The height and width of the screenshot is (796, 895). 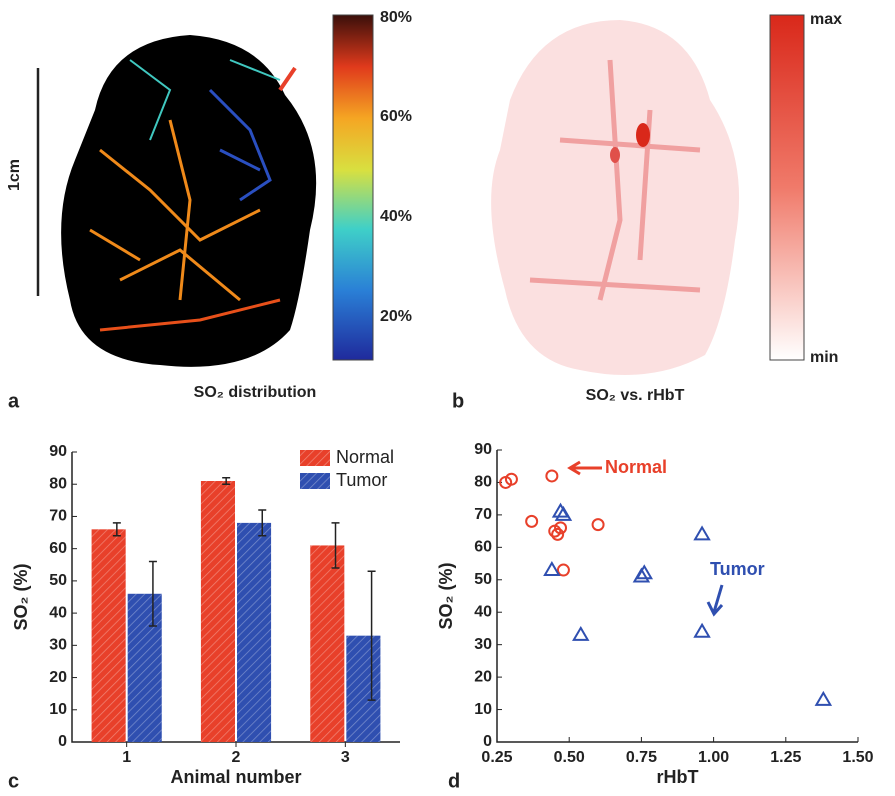 I want to click on colorbar-label: 40%, so click(x=396, y=216).